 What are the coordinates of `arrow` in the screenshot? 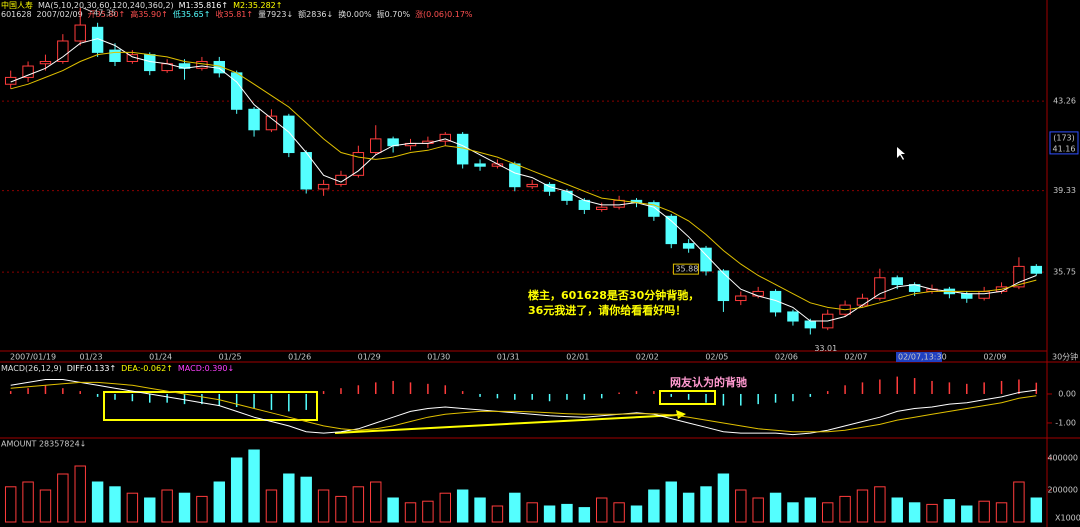 It's located at (506, 424).